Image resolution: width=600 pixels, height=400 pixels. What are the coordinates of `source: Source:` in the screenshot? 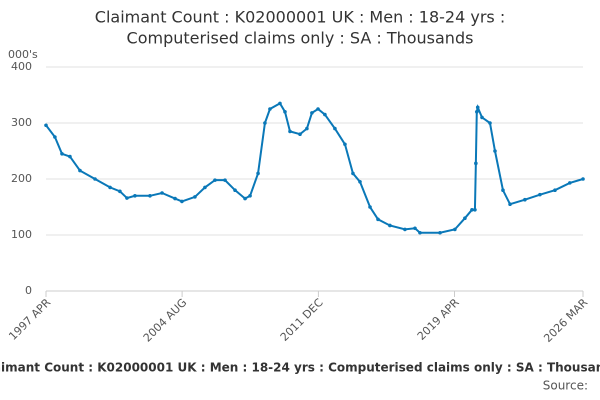 It's located at (565, 386).